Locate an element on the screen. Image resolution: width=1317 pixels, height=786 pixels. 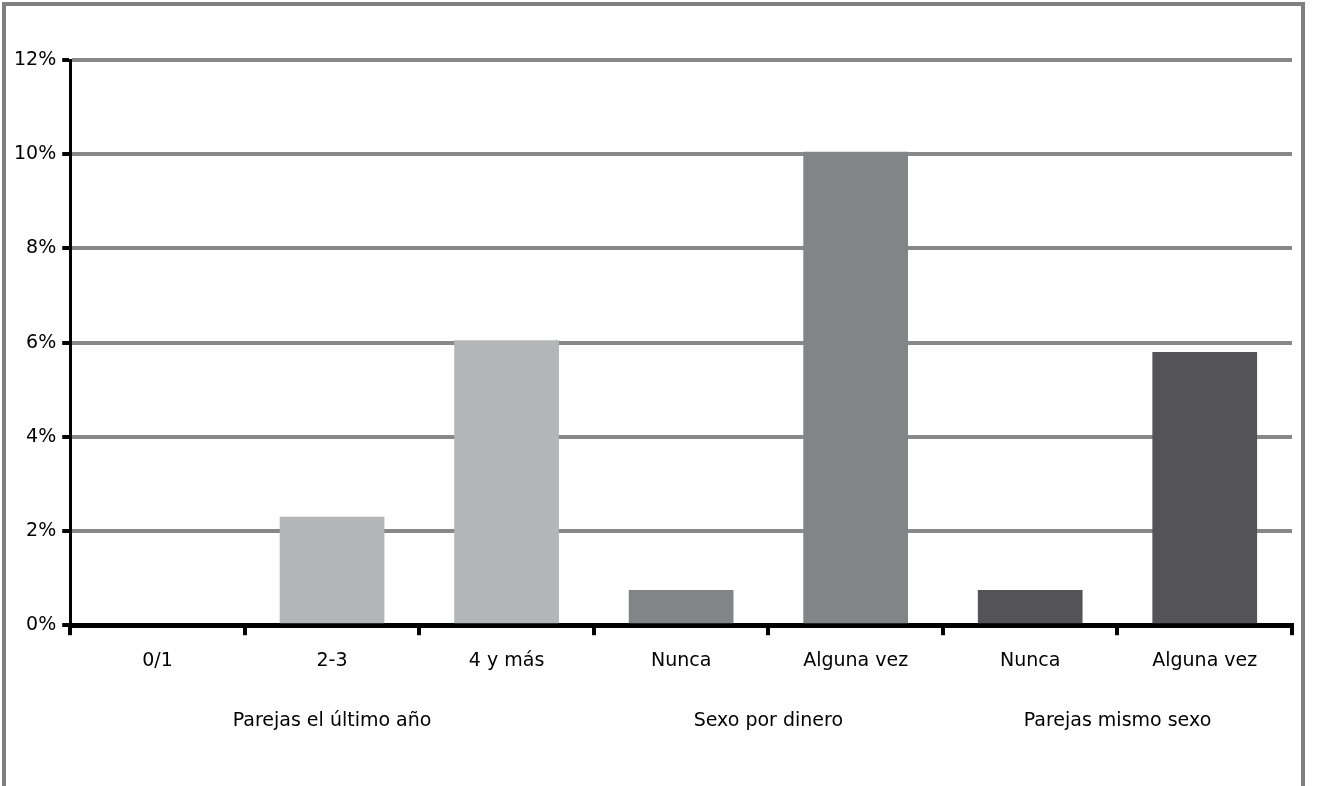
y-tick-label: 2% is located at coordinates (41, 528).